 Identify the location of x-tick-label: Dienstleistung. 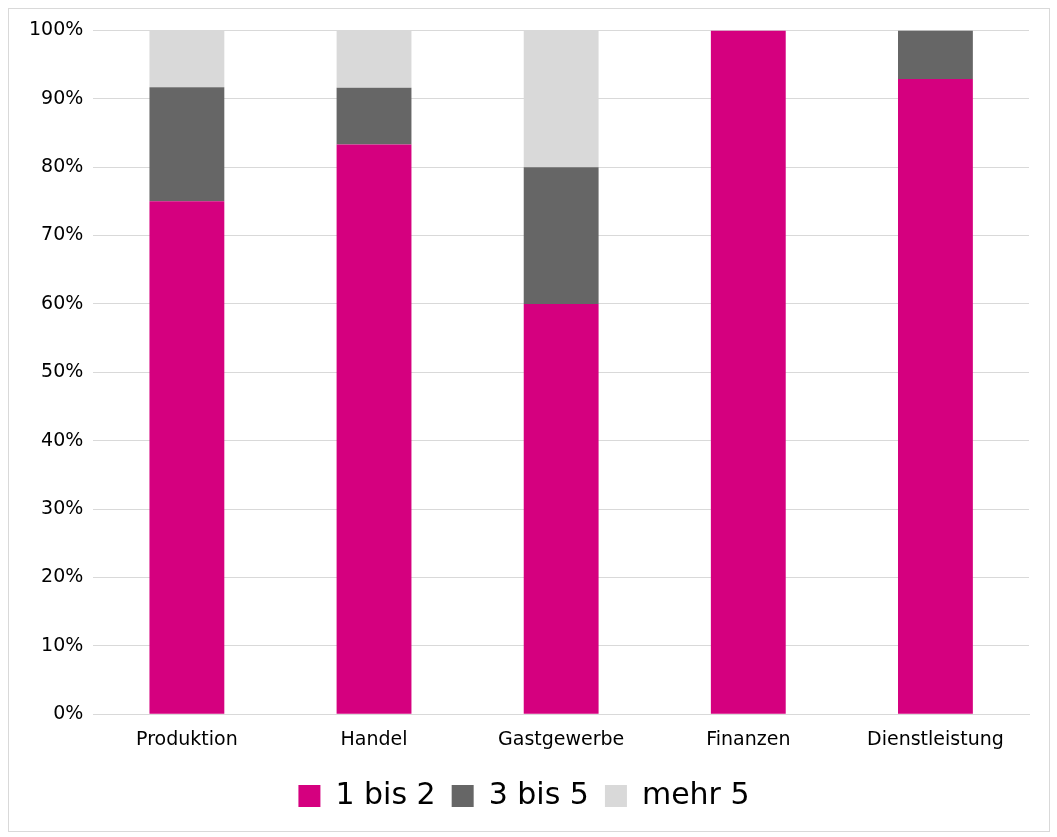
(935, 737).